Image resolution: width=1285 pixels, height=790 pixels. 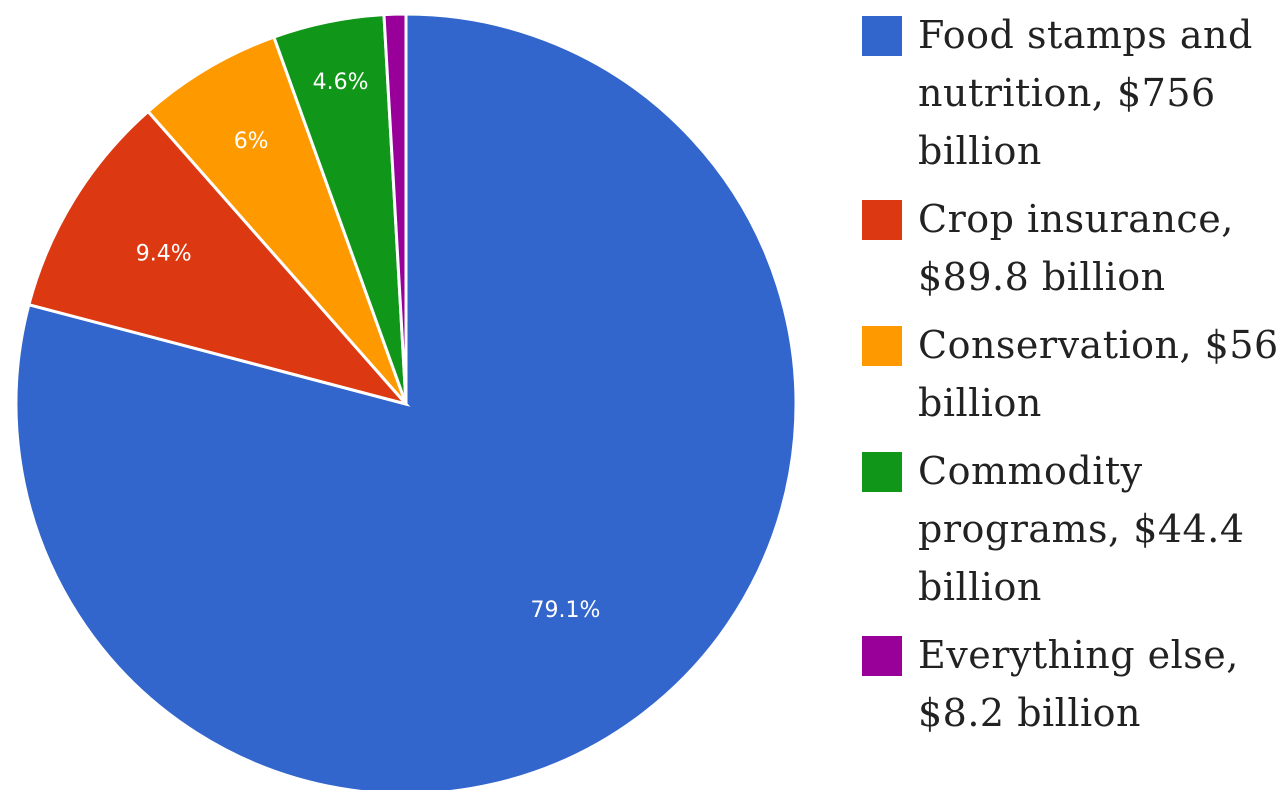 What do you see at coordinates (1085, 93) in the screenshot?
I see `legend-label: Food stamps and nutrition, $756 billion` at bounding box center [1085, 93].